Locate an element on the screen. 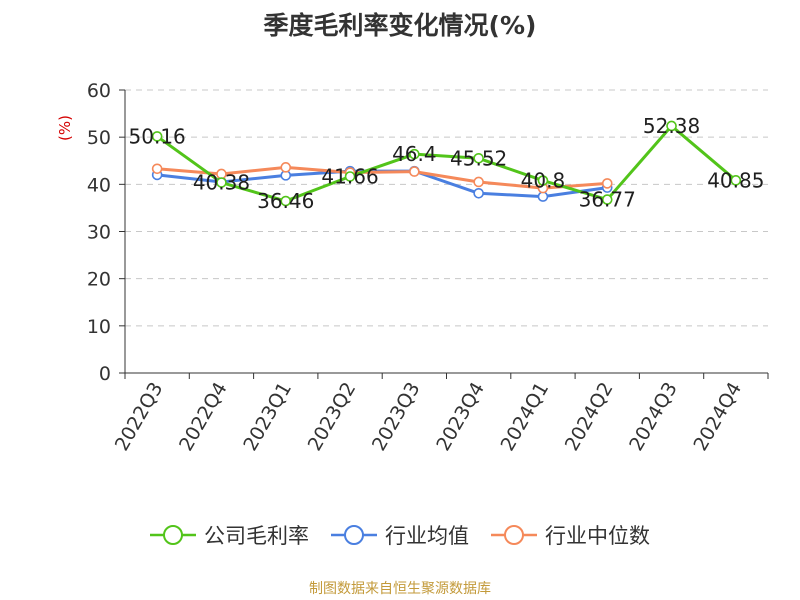 The image size is (800, 600). data-label: 41.66 is located at coordinates (349, 177).